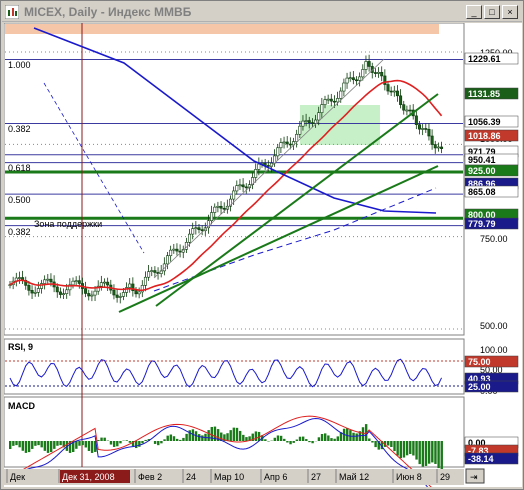  I want to click on price-tick-500: 500.00, so click(494, 326).